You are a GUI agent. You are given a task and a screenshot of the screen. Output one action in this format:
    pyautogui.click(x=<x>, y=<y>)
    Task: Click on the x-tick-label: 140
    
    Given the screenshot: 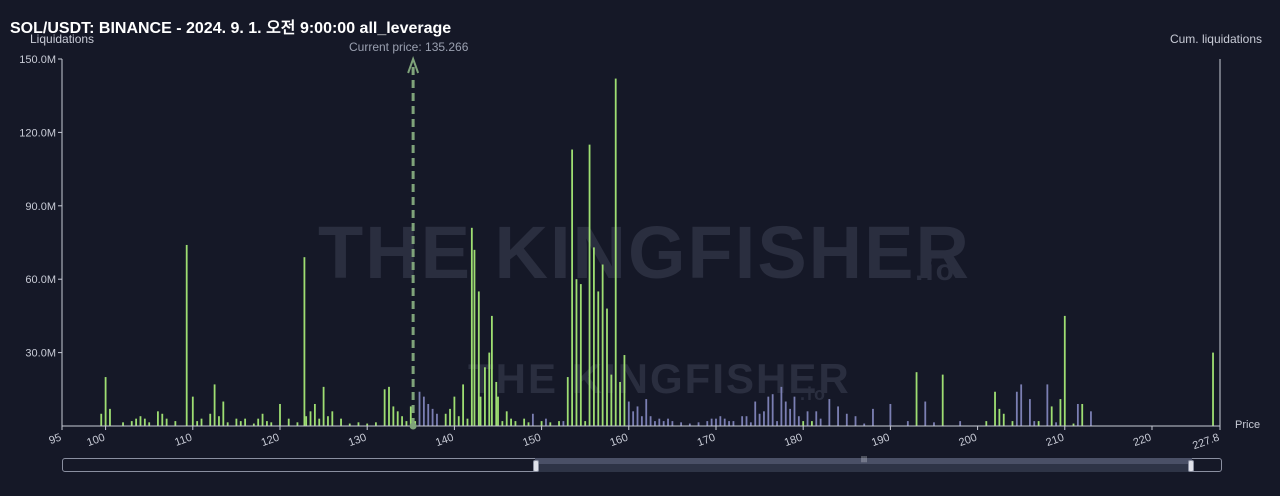 What is the action you would take?
    pyautogui.click(x=444, y=441)
    